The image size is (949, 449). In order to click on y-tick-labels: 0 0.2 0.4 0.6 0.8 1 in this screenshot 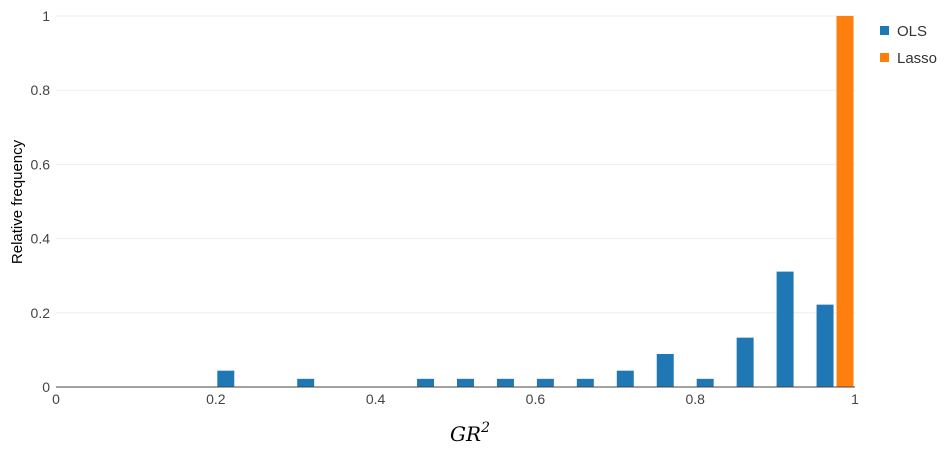, I will do `click(41, 201)`.